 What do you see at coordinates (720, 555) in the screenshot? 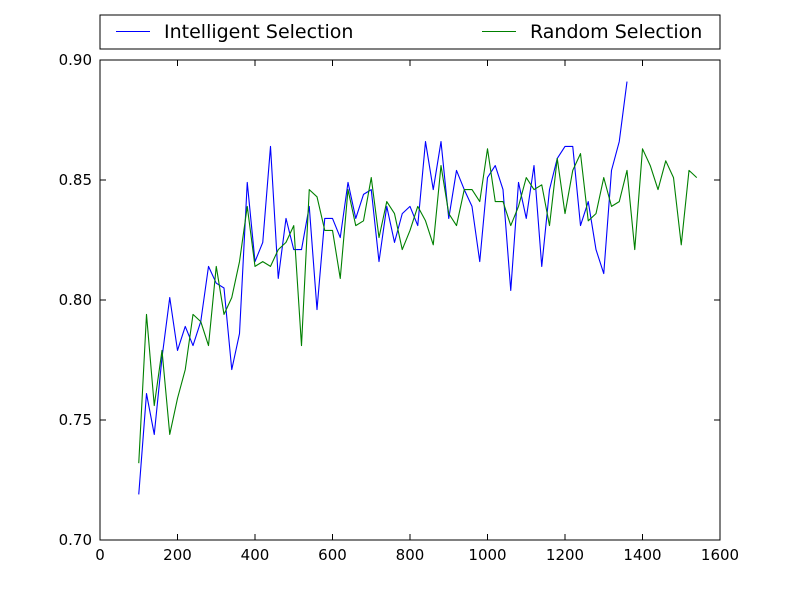
I see `x-tick-label: 1600` at bounding box center [720, 555].